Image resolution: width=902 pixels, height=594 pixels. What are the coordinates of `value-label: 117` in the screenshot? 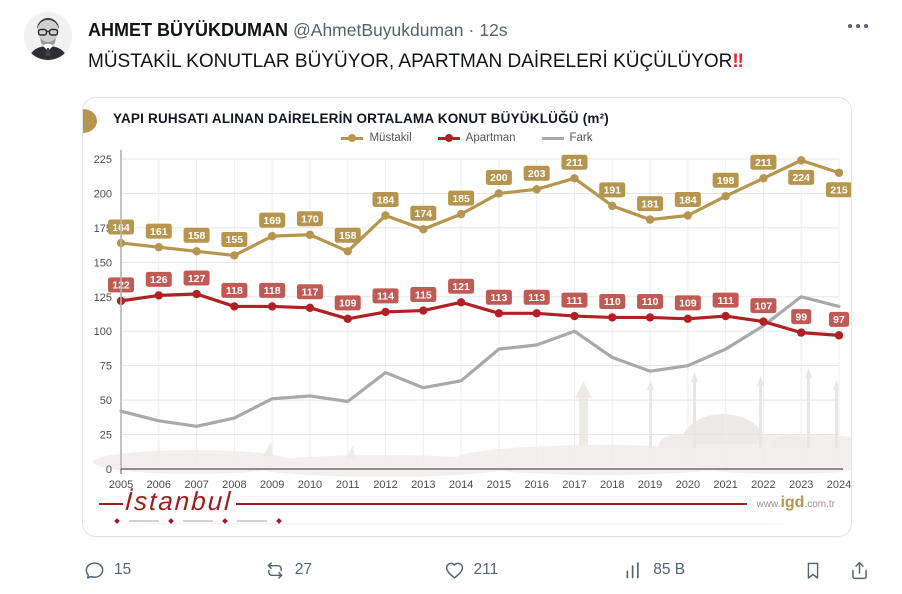 It's located at (309, 293).